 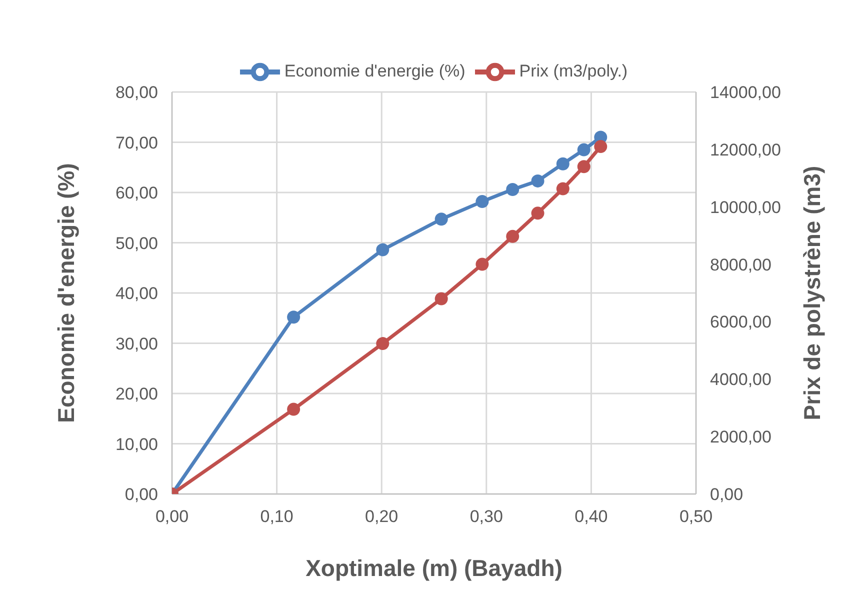 I want to click on y-tick-label: 0,00, so click(x=141, y=494).